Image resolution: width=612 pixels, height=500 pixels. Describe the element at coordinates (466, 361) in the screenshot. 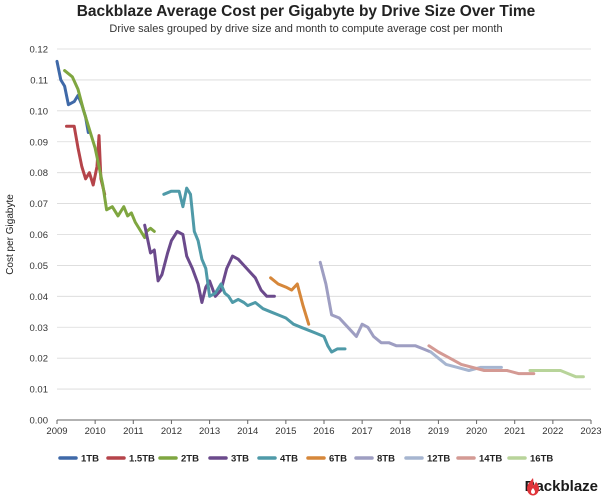

I see `series-line-12tb` at that location.